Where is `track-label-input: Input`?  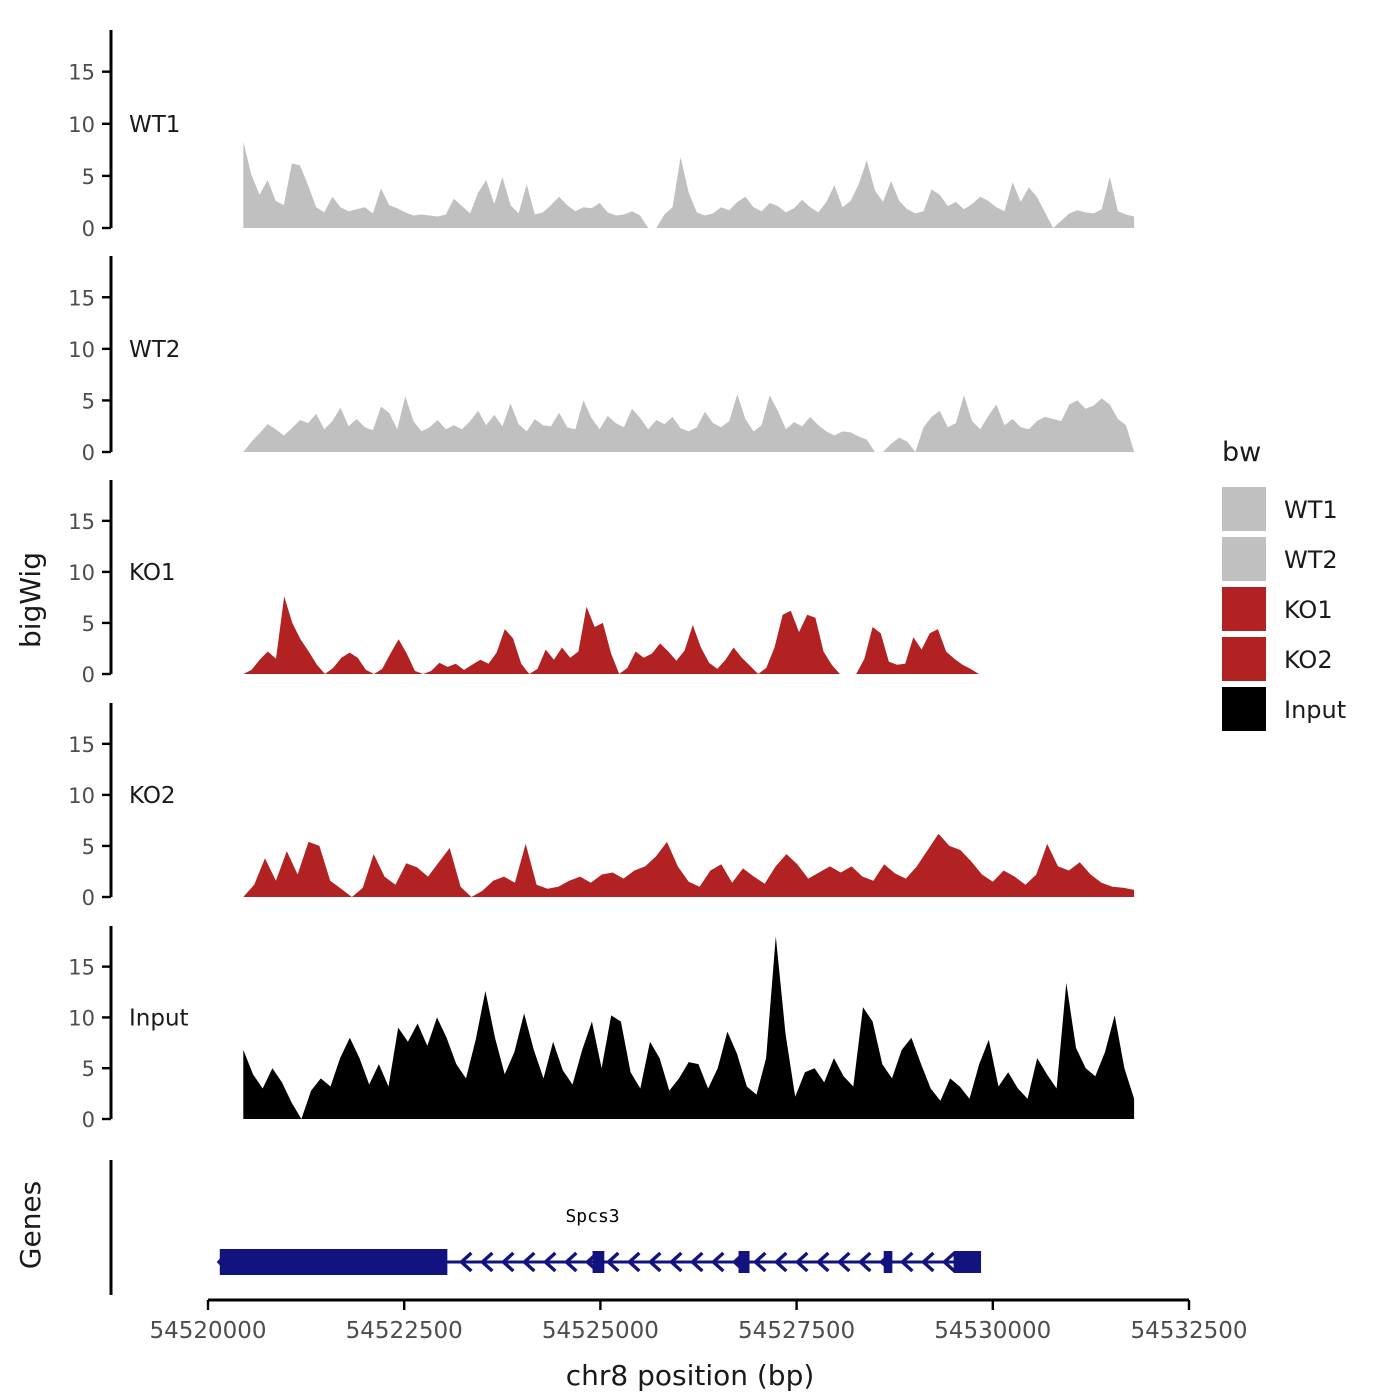
track-label-input: Input is located at coordinates (159, 1018).